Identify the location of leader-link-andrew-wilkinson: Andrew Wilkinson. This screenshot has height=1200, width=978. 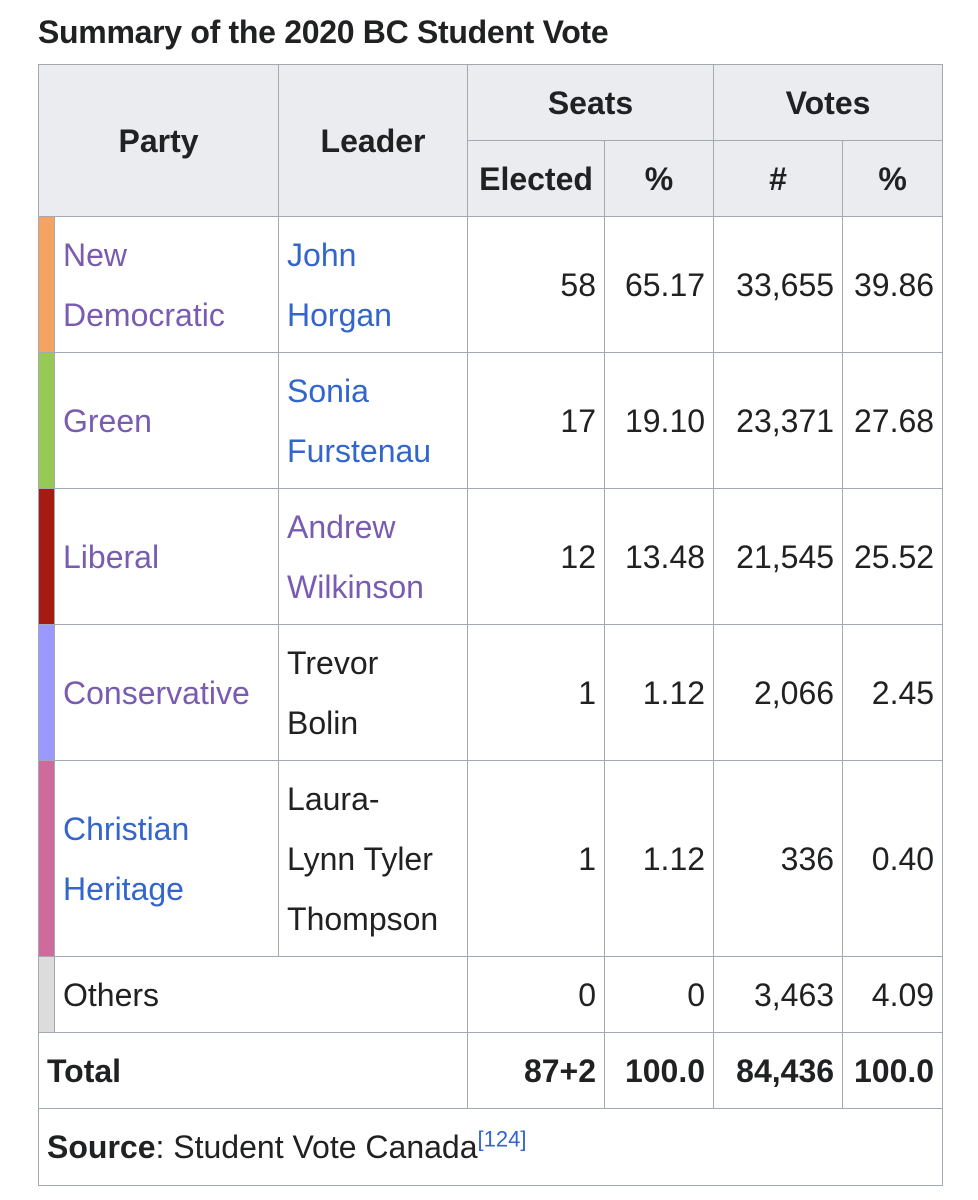
(355, 556).